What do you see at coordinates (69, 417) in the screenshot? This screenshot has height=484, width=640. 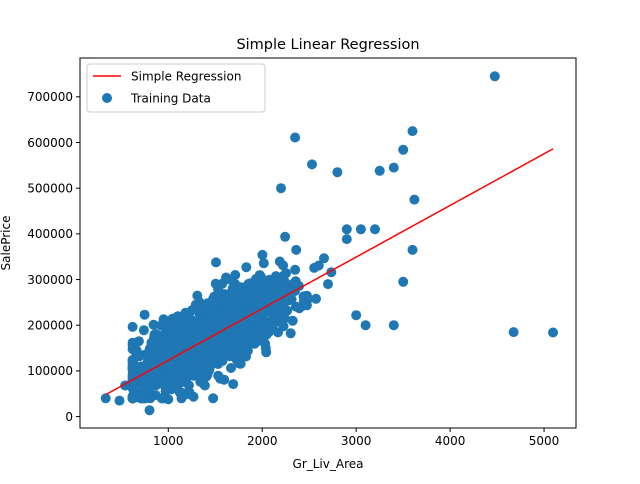 I see `y-tick-label: 0` at bounding box center [69, 417].